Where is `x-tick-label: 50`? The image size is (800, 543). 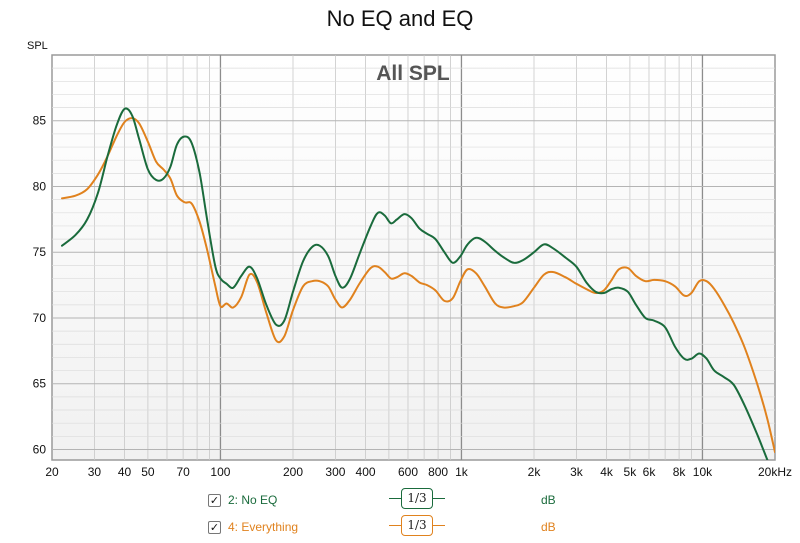 x-tick-label: 50 is located at coordinates (148, 472).